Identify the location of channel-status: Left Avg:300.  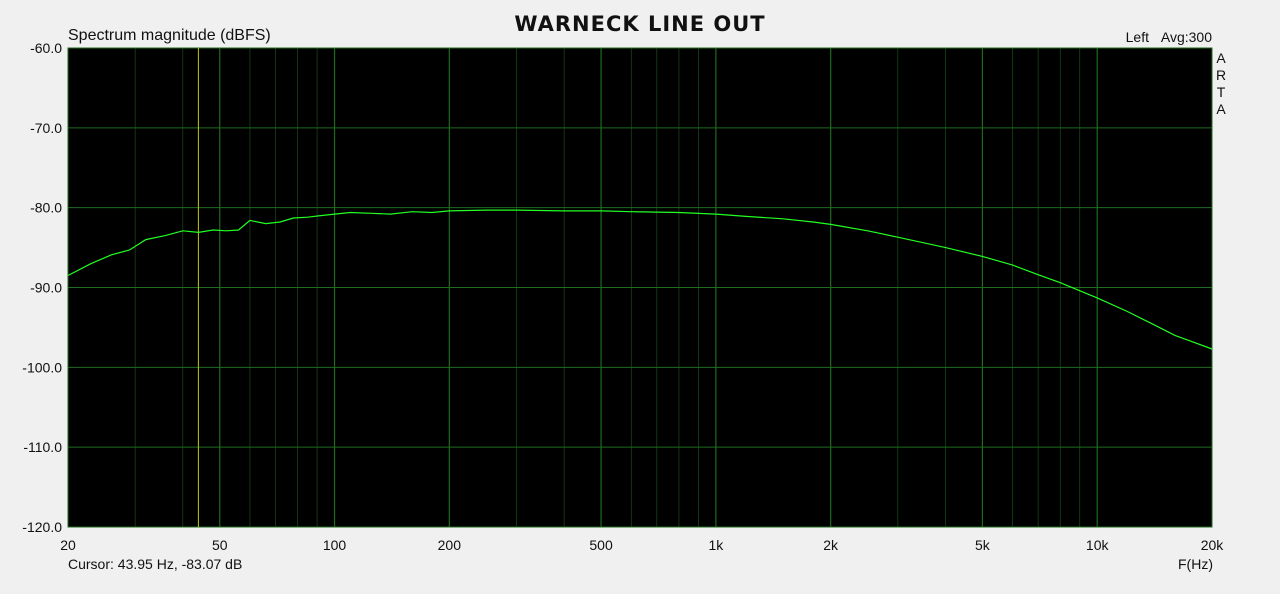
(1165, 37).